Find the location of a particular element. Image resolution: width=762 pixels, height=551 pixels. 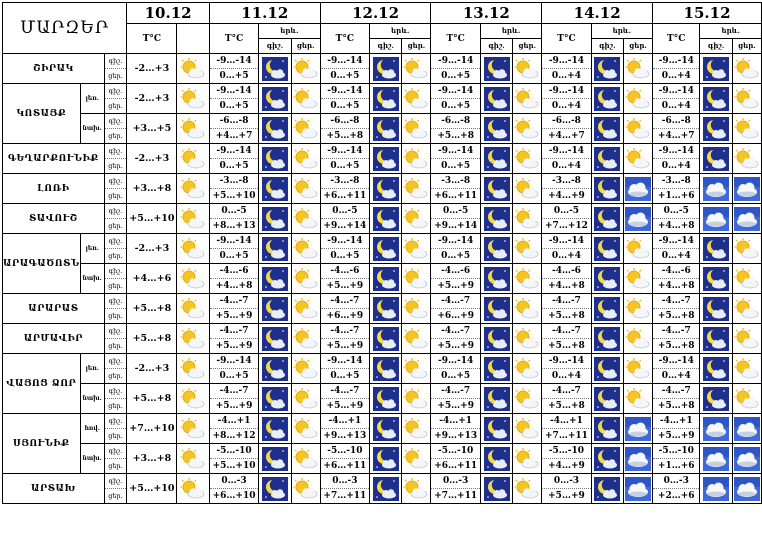

temperature-day: +1…+6 is located at coordinates (676, 196).